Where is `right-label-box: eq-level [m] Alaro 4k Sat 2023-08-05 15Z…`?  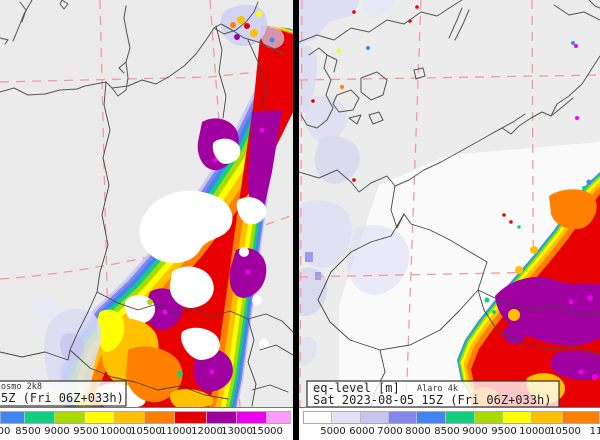 right-label-box: eq-level [m] Alaro 4k Sat 2023-08-05 15Z… is located at coordinates (433, 393).